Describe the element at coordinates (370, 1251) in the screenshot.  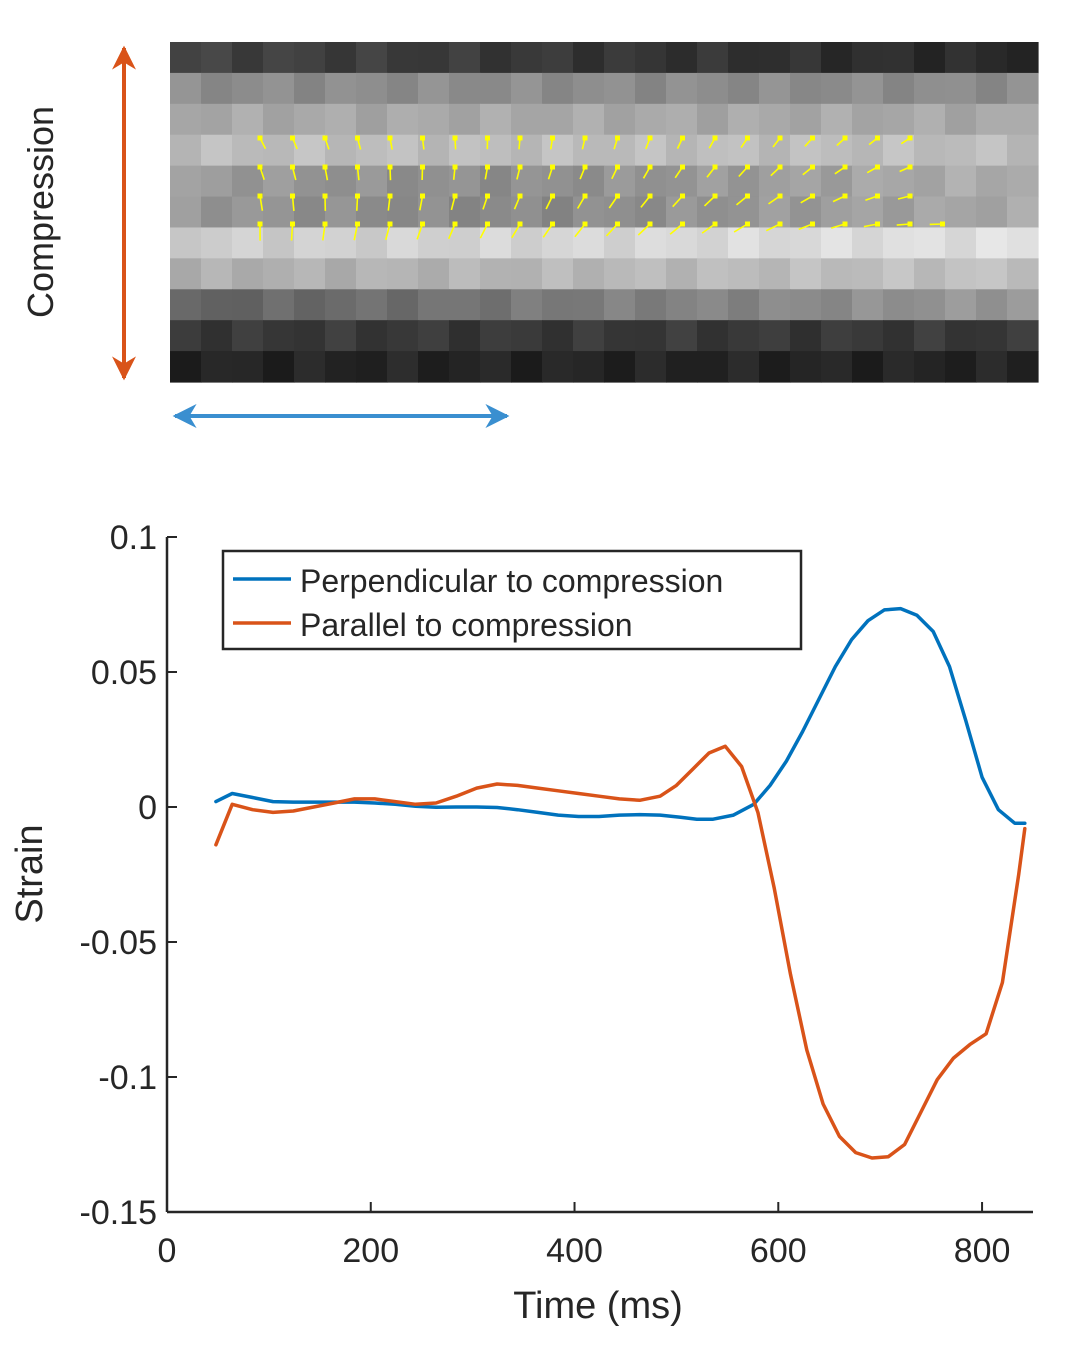
I see `x-tick-label: 200` at that location.